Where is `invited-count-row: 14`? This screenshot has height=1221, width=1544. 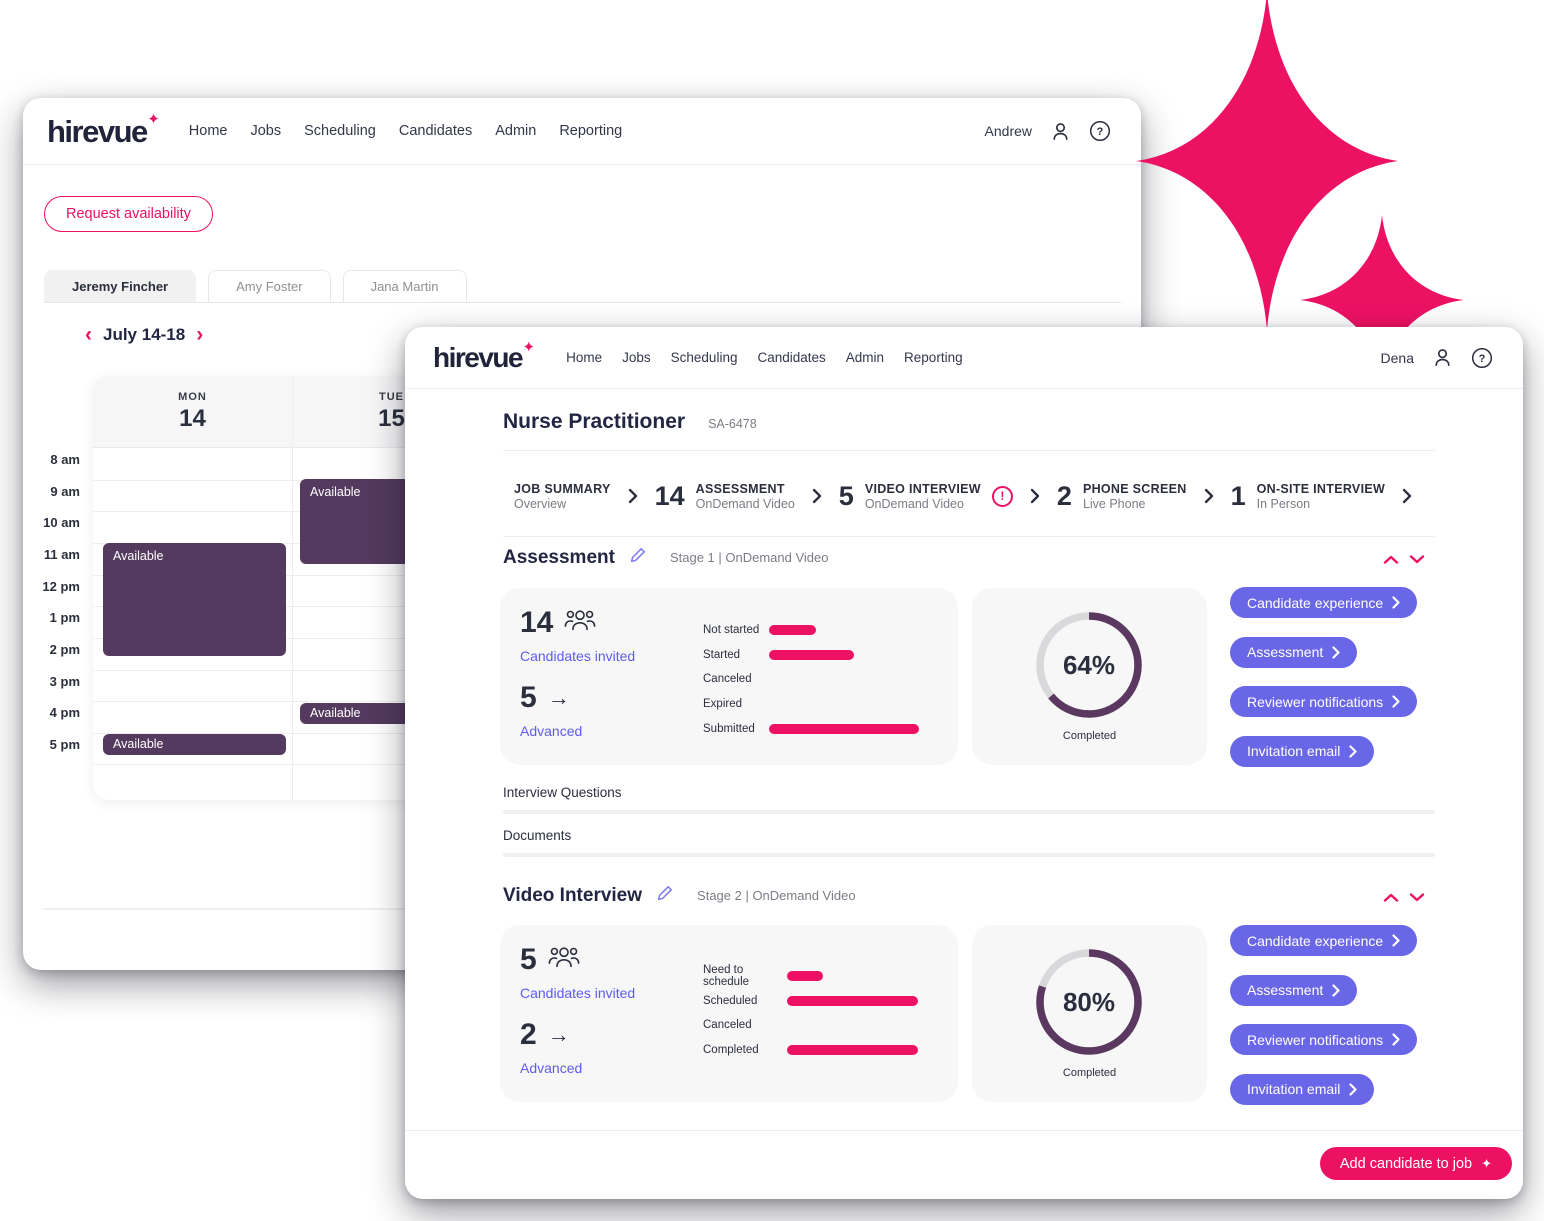 invited-count-row: 14 is located at coordinates (558, 623).